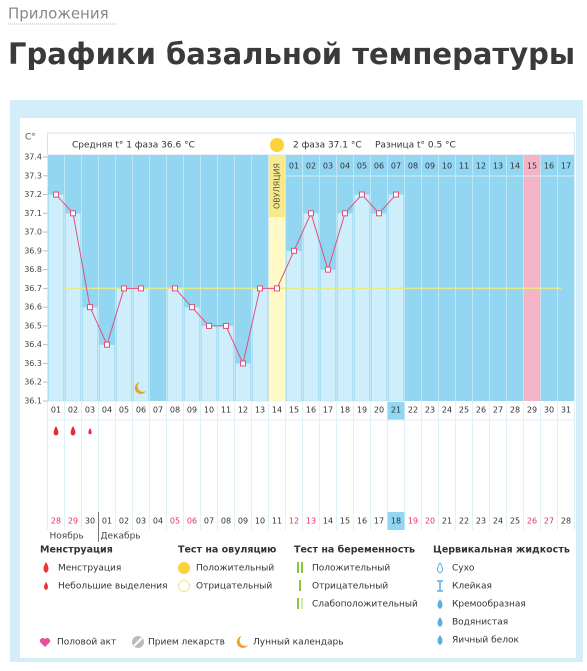 The width and height of the screenshot is (587, 671). What do you see at coordinates (298, 643) in the screenshot?
I see `legend-item: Лунный календарь` at bounding box center [298, 643].